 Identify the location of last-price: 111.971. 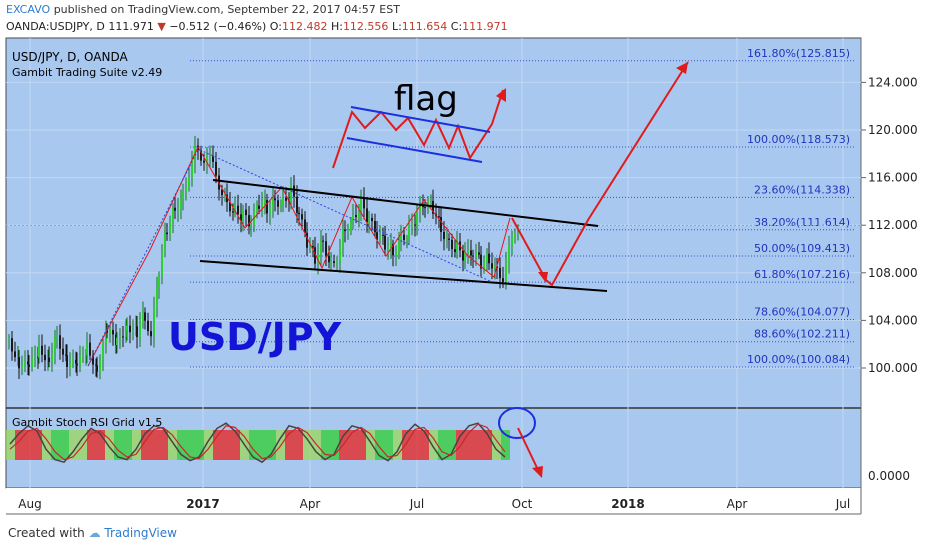
(131, 26).